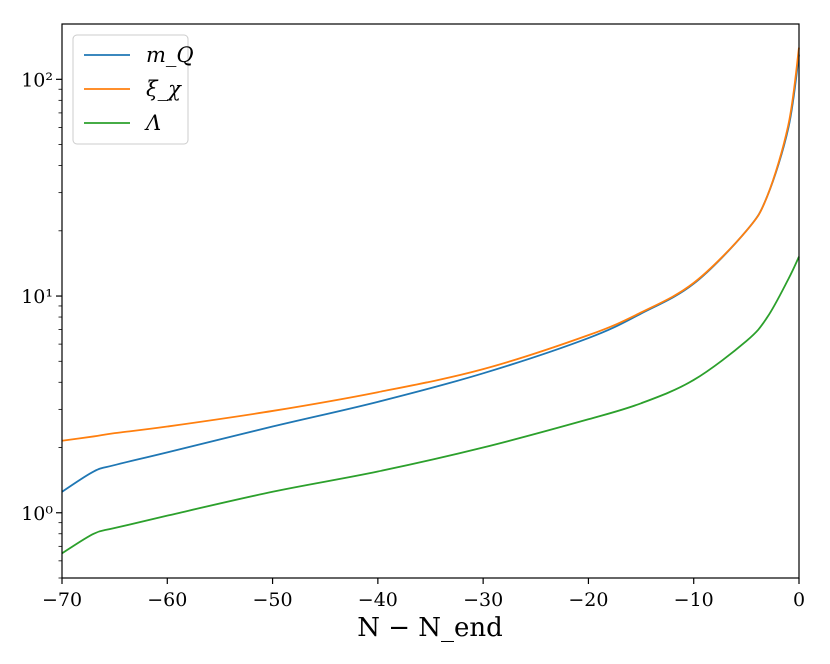  Describe the element at coordinates (588, 600) in the screenshot. I see `x-tick-label: −20` at that location.